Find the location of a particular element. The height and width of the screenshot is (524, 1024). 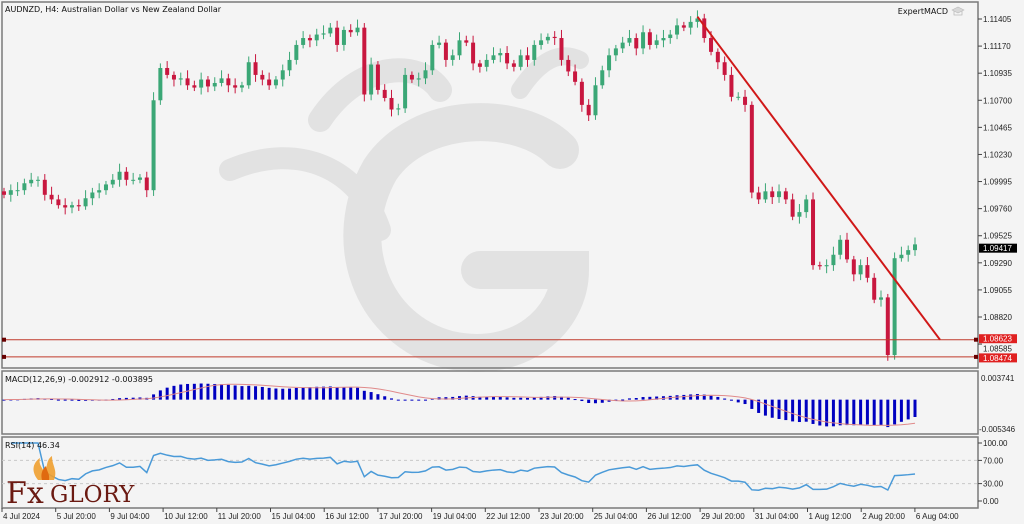

fxglory-logo: Fx GLORY is located at coordinates (70, 483).